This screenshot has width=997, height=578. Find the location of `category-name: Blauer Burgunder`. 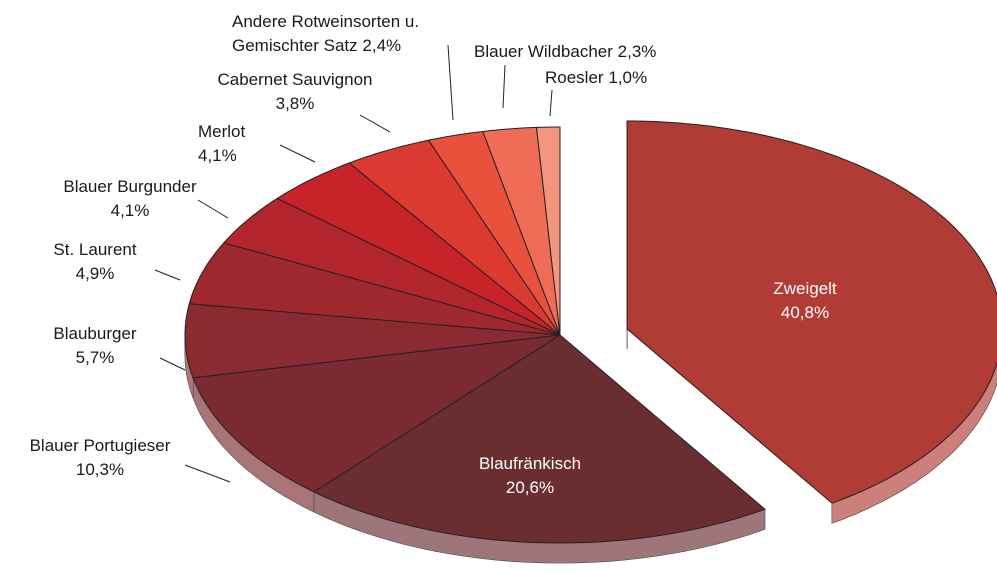

category-name: Blauer Burgunder is located at coordinates (130, 186).